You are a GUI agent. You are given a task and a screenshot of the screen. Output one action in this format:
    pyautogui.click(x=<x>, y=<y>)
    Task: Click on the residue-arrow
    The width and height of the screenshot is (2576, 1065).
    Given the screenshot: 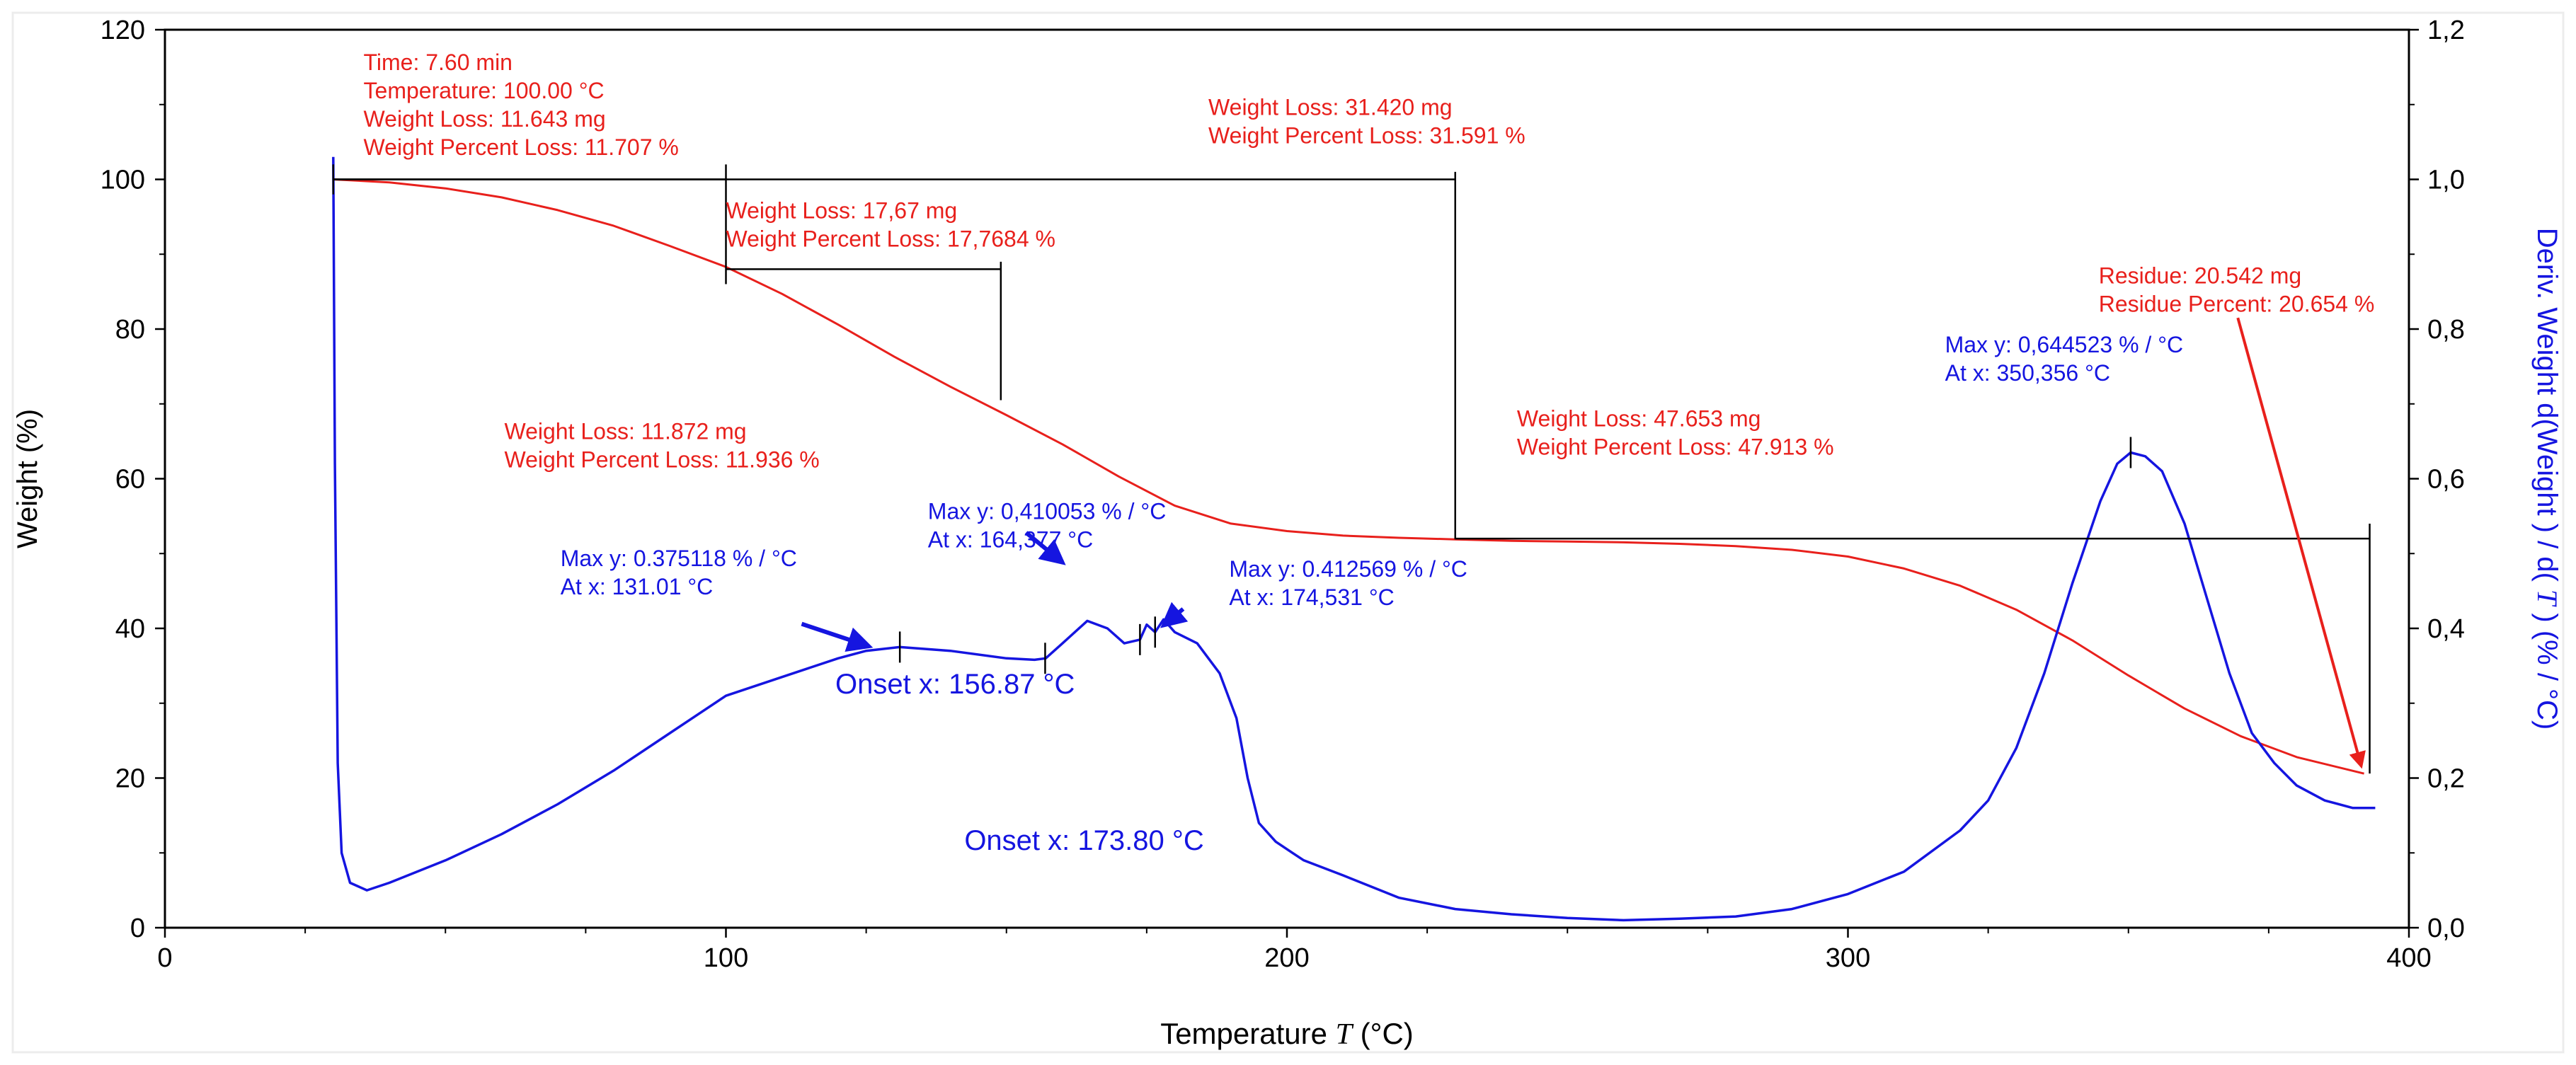 What is the action you would take?
    pyautogui.click(x=2301, y=543)
    